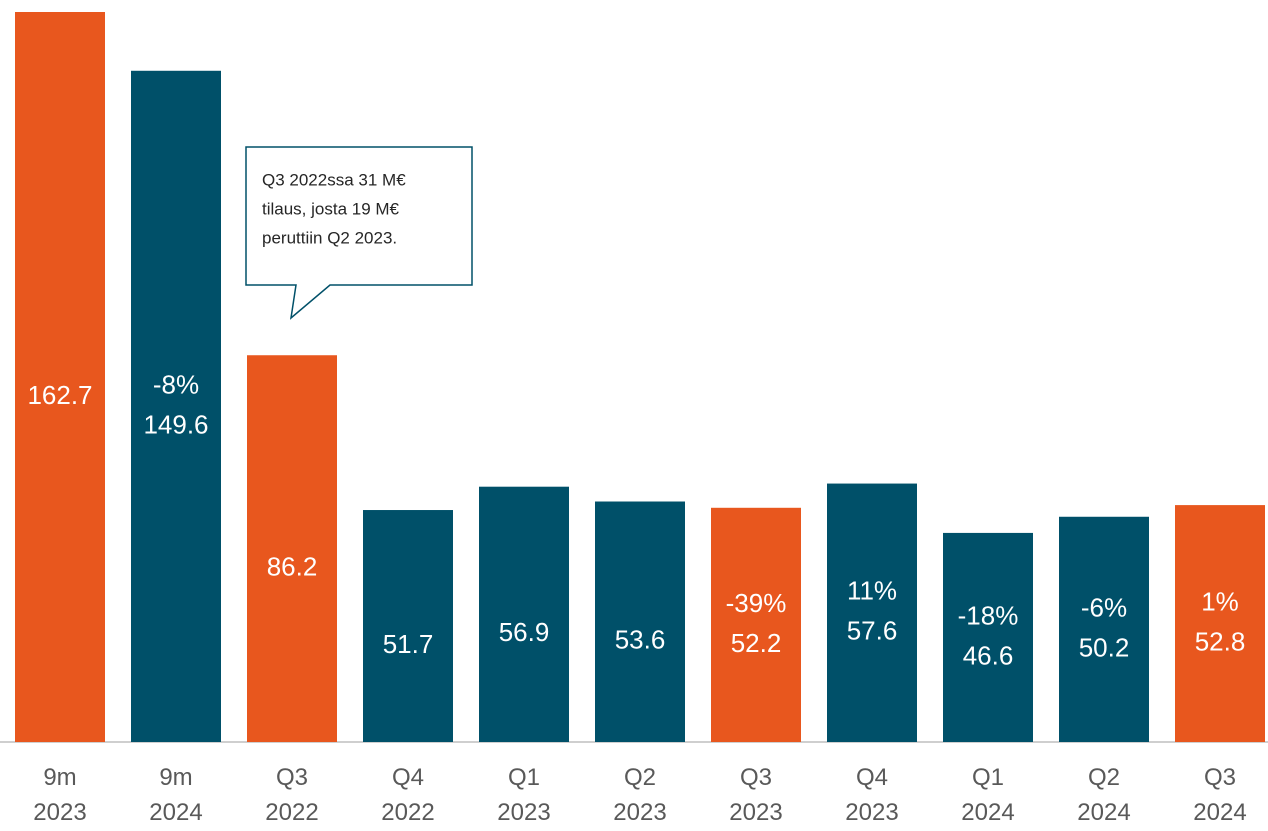 The width and height of the screenshot is (1268, 831). Describe the element at coordinates (176, 384) in the screenshot. I see `change-label: -8%` at that location.